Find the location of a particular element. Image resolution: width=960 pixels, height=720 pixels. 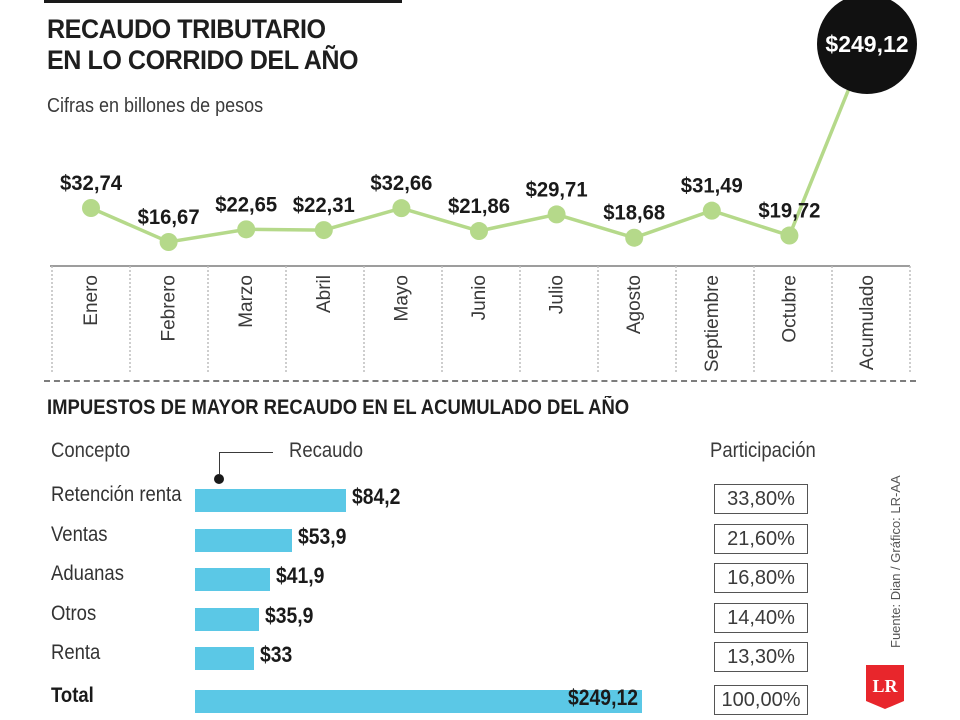

participation-renta: 13,30% is located at coordinates (761, 657).